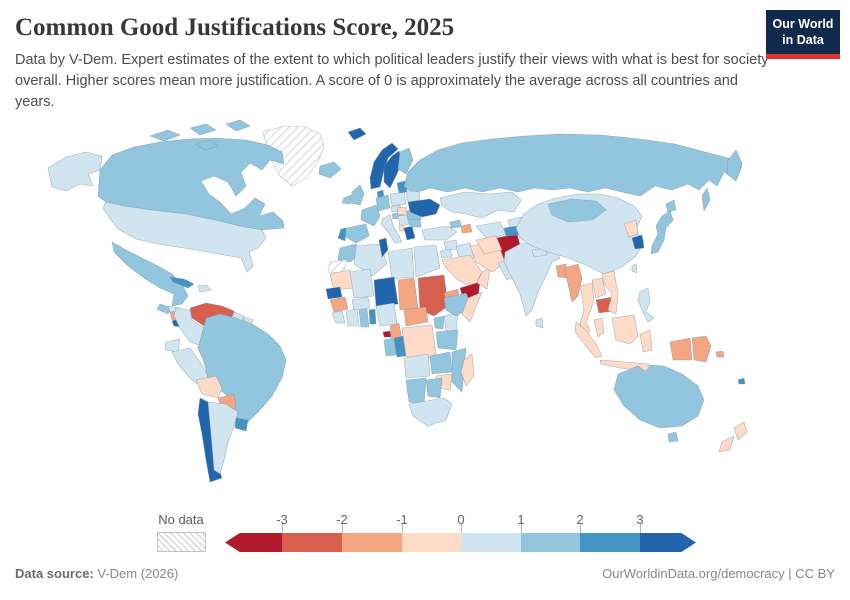 Image resolution: width=850 pixels, height=600 pixels. What do you see at coordinates (401, 228) in the screenshot?
I see `country-albania` at bounding box center [401, 228].